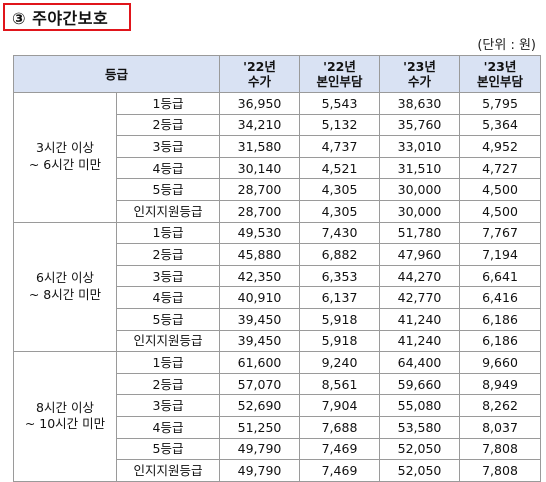 The height and width of the screenshot is (482, 546). What do you see at coordinates (500, 276) in the screenshot?
I see `value-cell: 6,641` at bounding box center [500, 276].